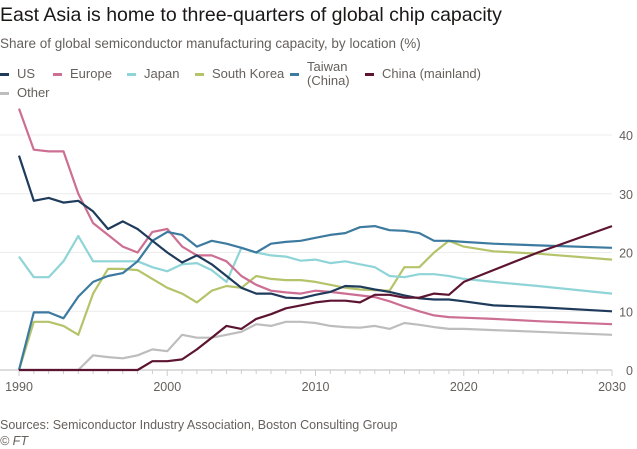 This screenshot has width=637, height=449. What do you see at coordinates (629, 371) in the screenshot?
I see `y-tick-label: 0` at bounding box center [629, 371].